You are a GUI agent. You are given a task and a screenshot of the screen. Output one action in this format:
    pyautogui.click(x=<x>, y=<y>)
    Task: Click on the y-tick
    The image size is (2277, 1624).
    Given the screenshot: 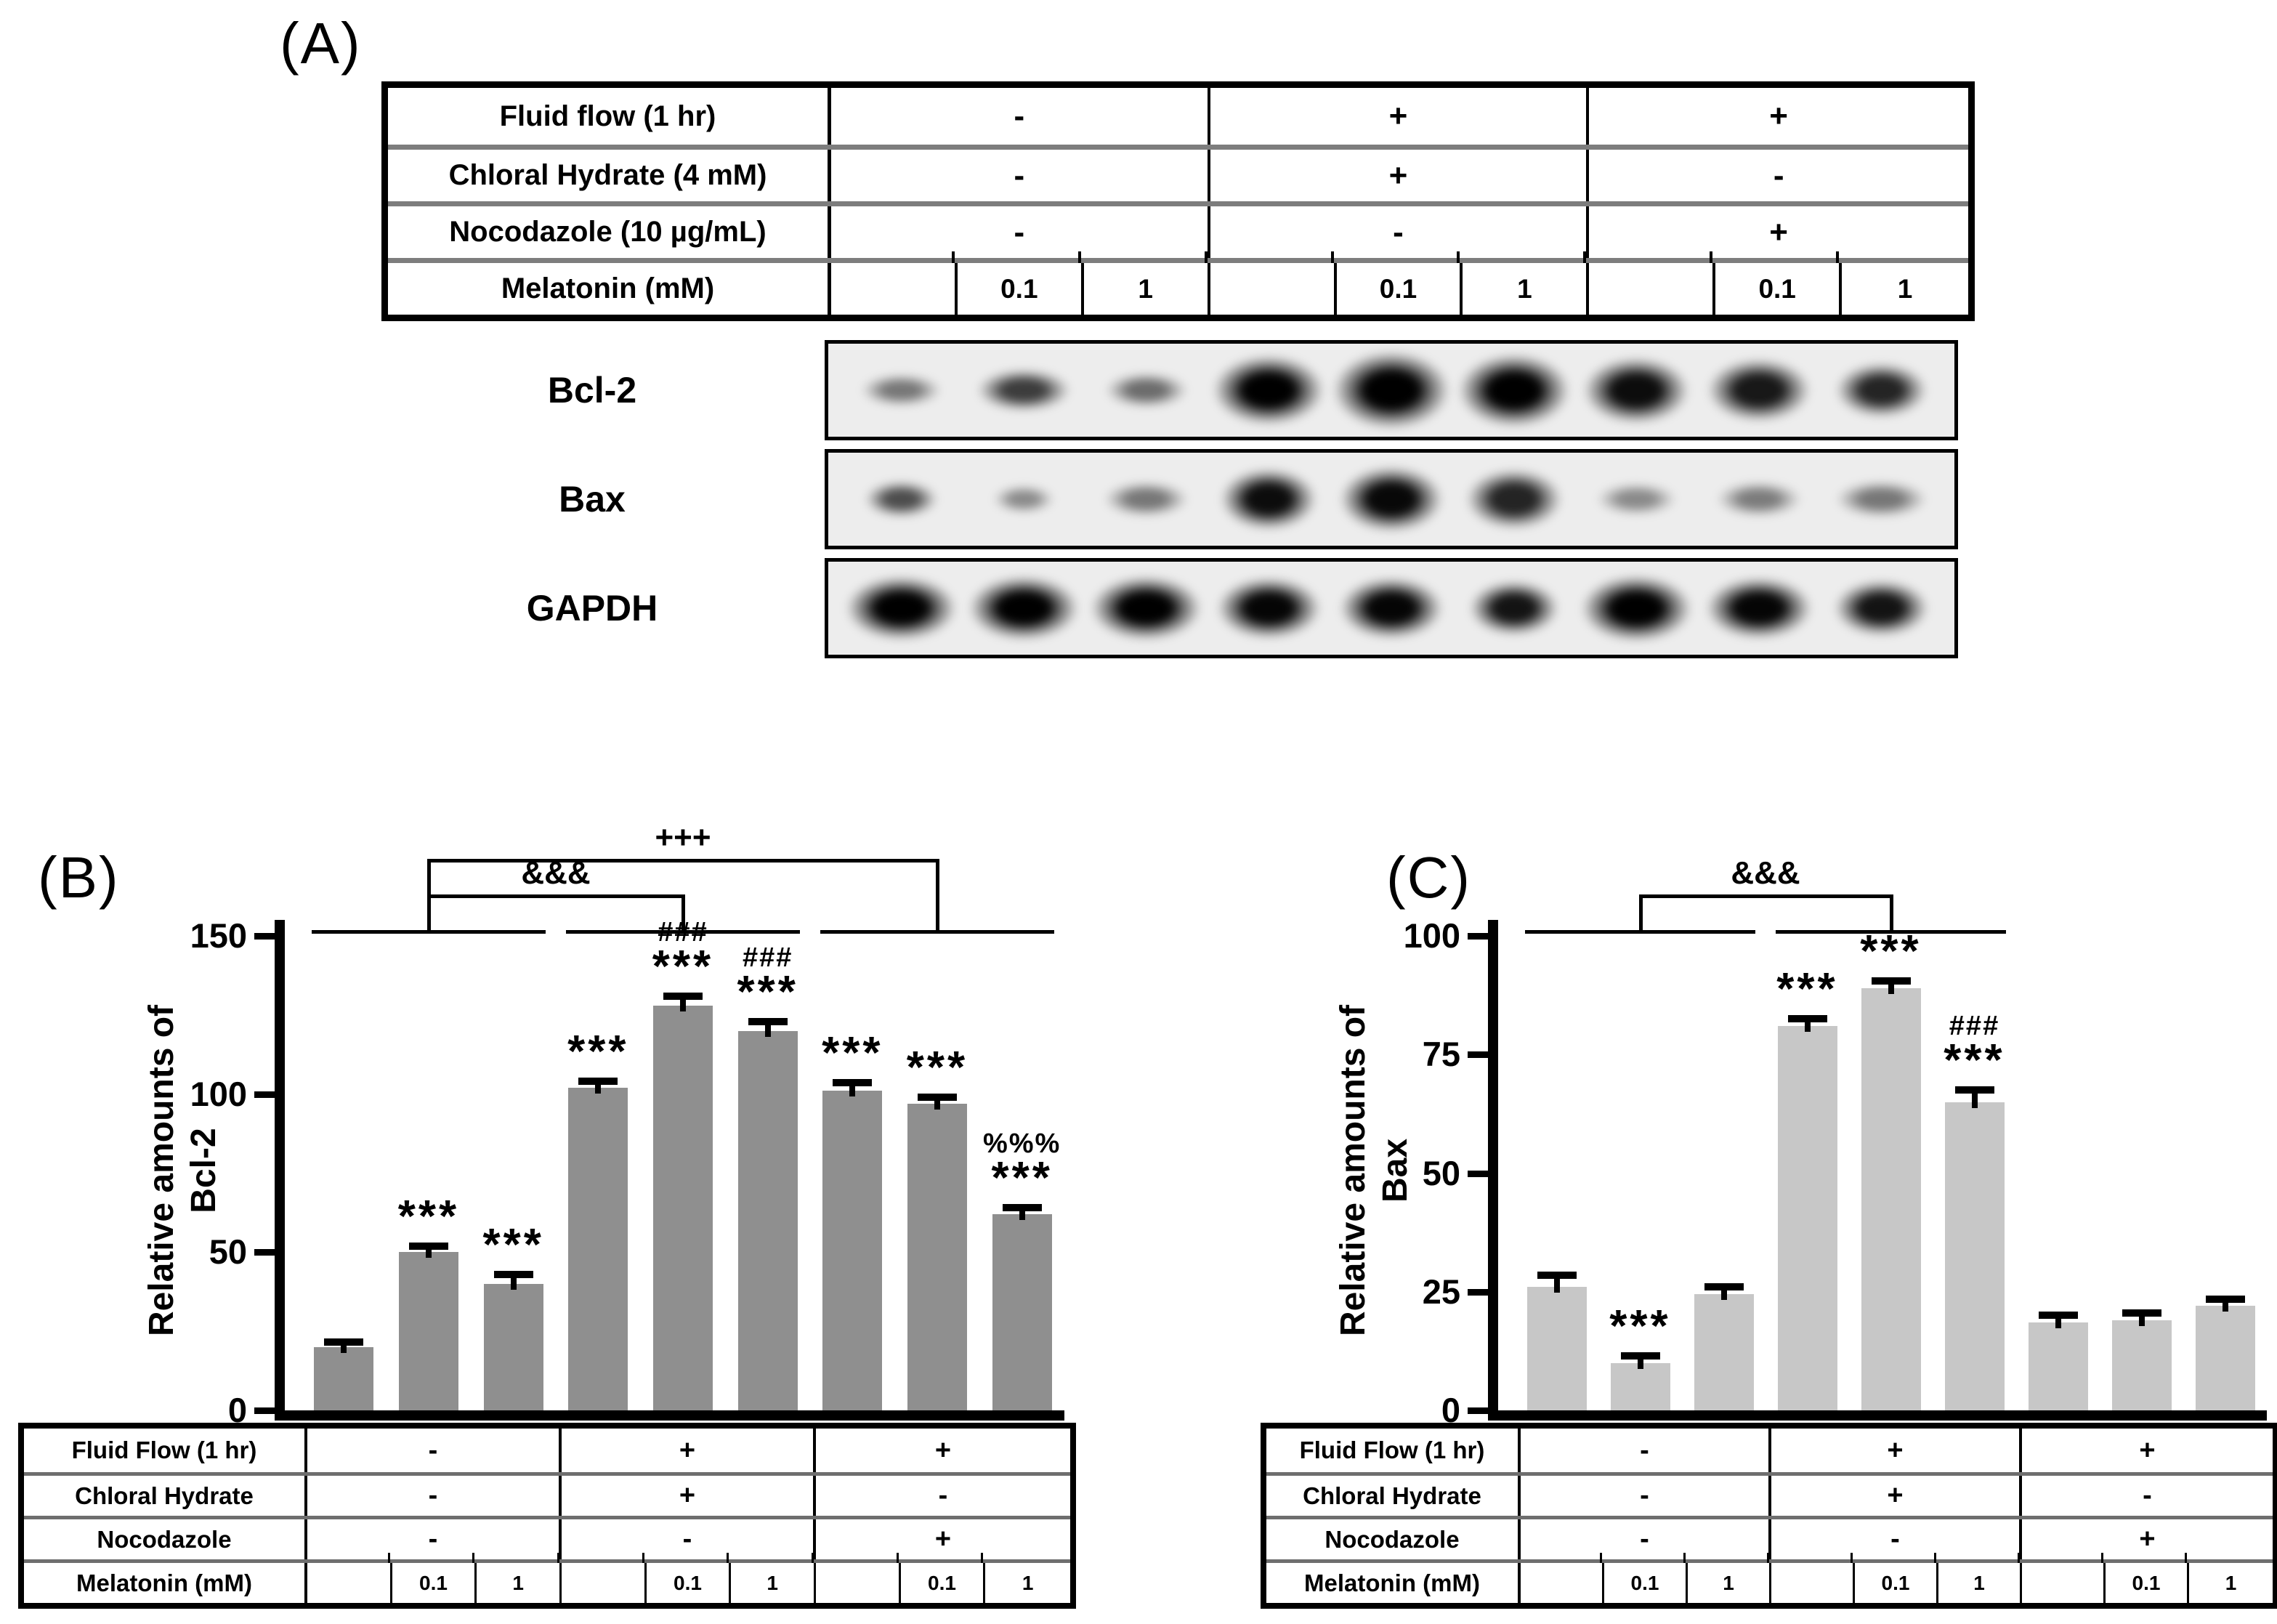 What is the action you would take?
    pyautogui.click(x=1478, y=936)
    